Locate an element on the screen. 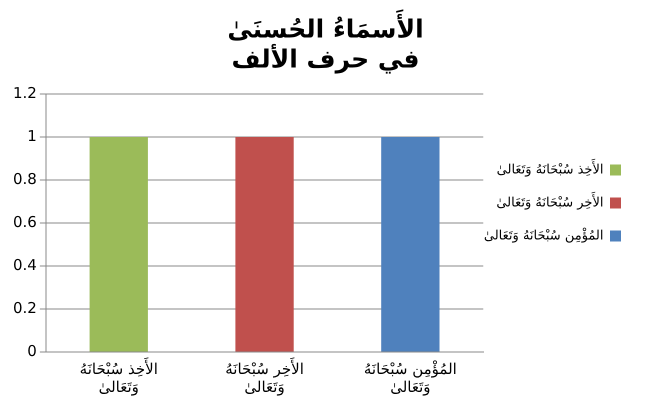 The height and width of the screenshot is (404, 661). x-tick-label: المُؤْمِن سُبْحَانَهُ وَتَعَالىٰ is located at coordinates (410, 378).